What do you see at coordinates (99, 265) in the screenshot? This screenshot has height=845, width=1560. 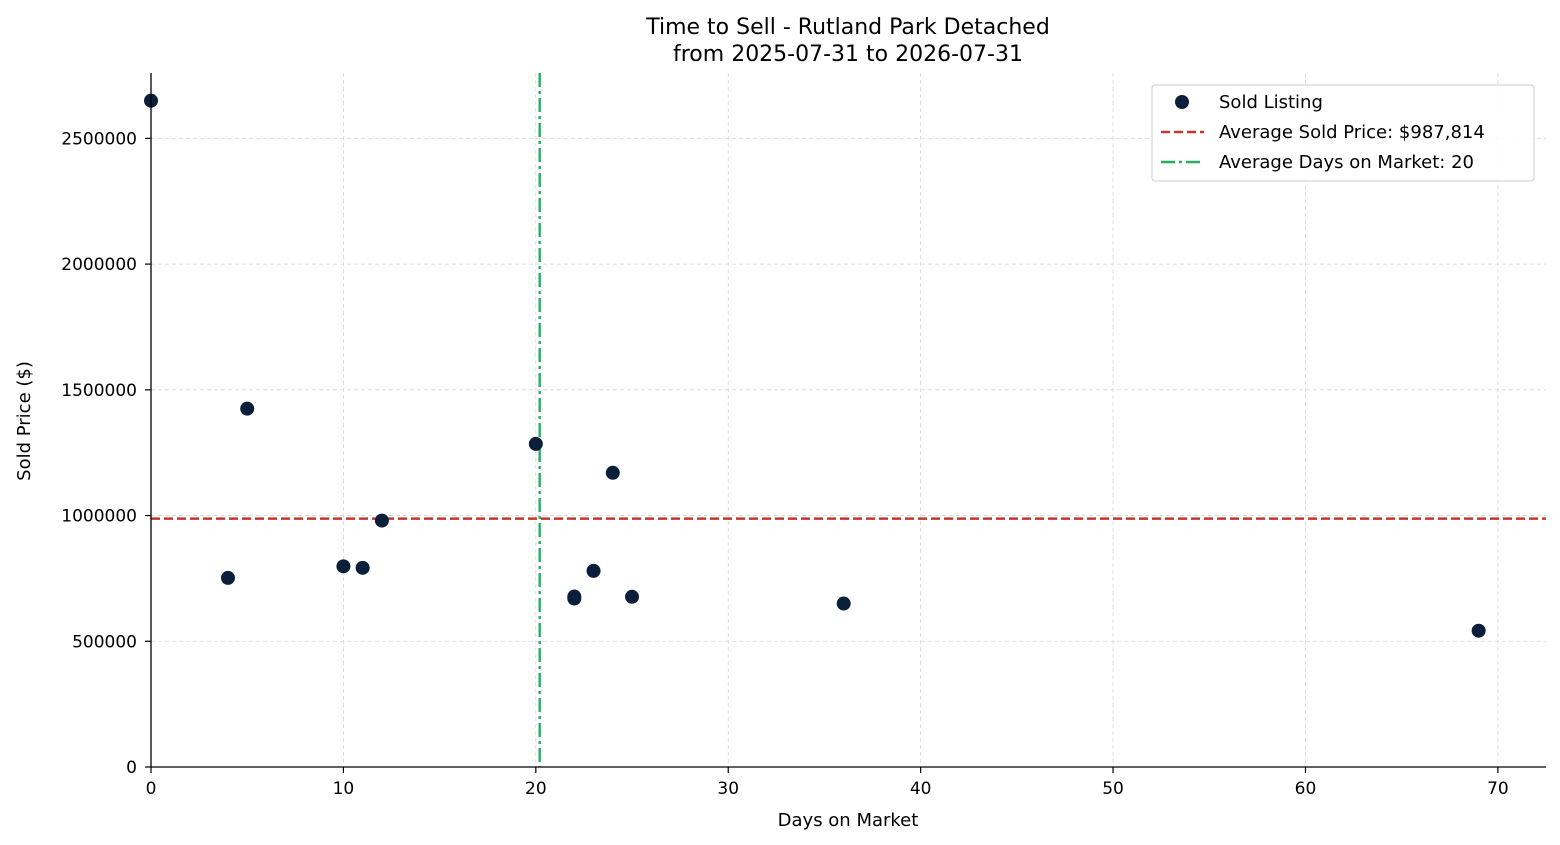 I see `y-tick-label: 2000000` at bounding box center [99, 265].